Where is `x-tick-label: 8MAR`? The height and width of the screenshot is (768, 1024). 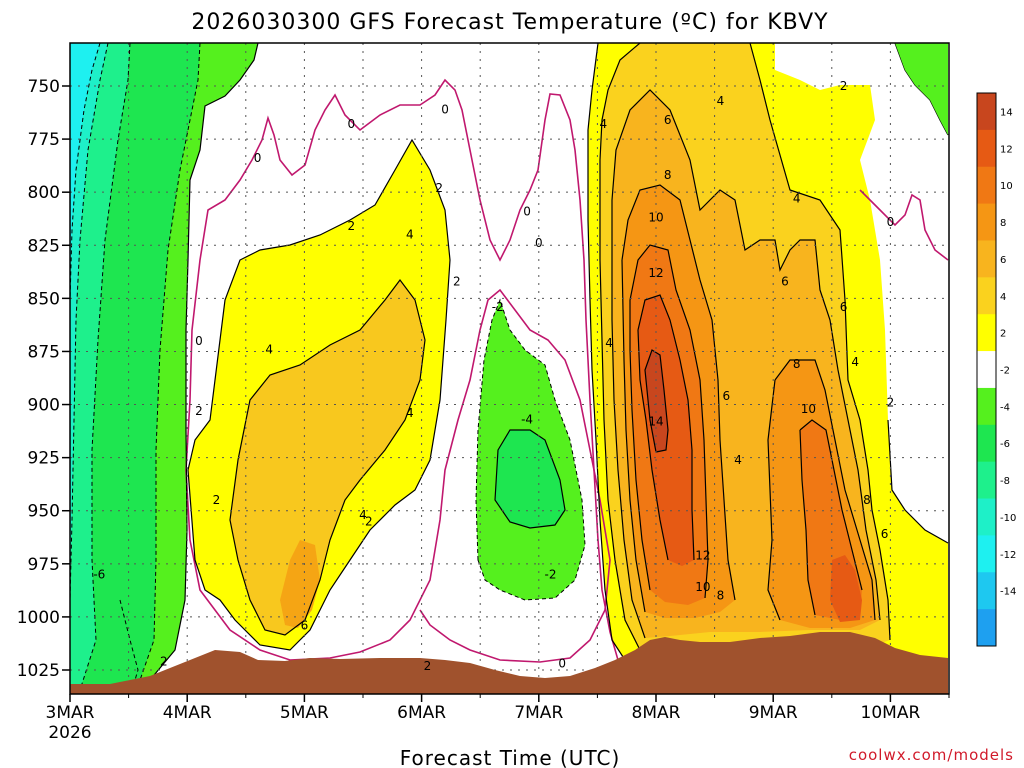 x-tick-label: 8MAR is located at coordinates (656, 713).